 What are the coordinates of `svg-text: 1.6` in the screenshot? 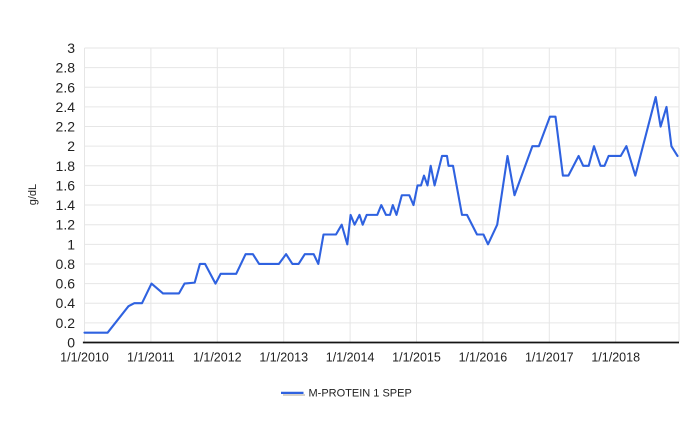 It's located at (66, 185).